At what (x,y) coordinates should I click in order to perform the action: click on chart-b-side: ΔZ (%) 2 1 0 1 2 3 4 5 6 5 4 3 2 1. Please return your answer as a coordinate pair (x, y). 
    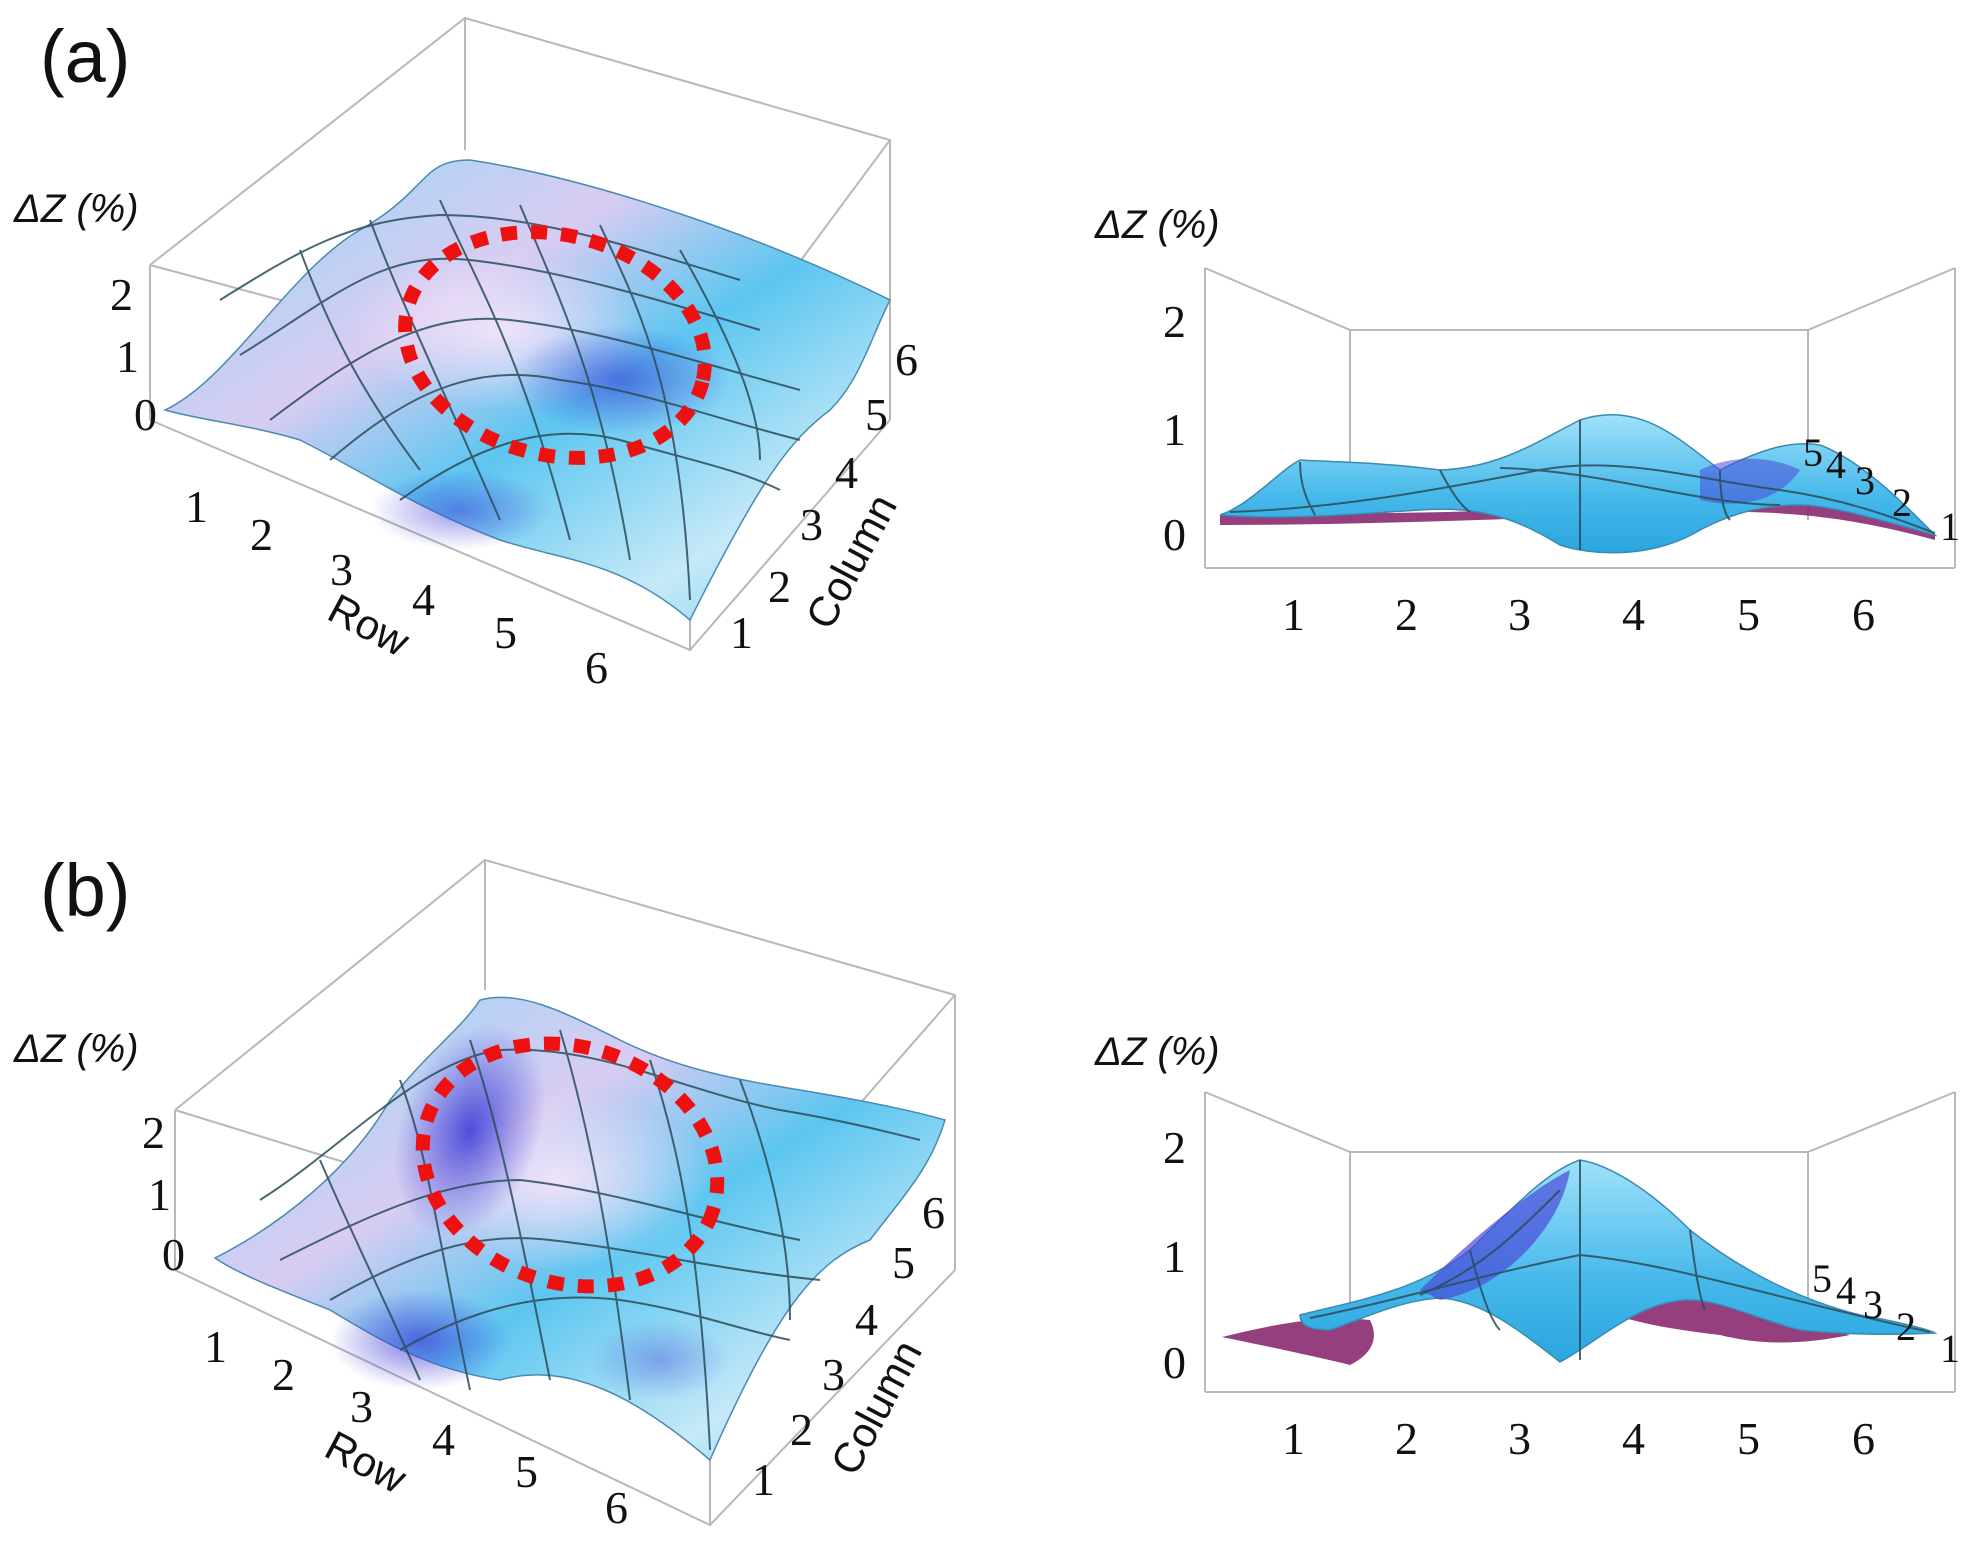
    Looking at the image, I should click on (1527, 1247).